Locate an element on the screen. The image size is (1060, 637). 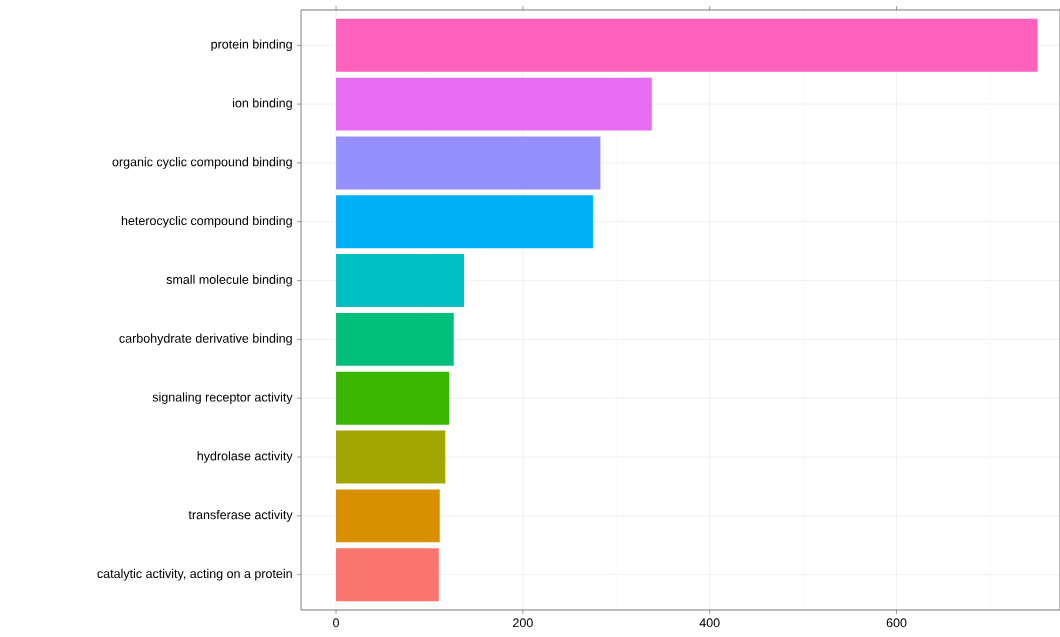
y-tick-label: catalytic activity, acting on a protein is located at coordinates (194, 574).